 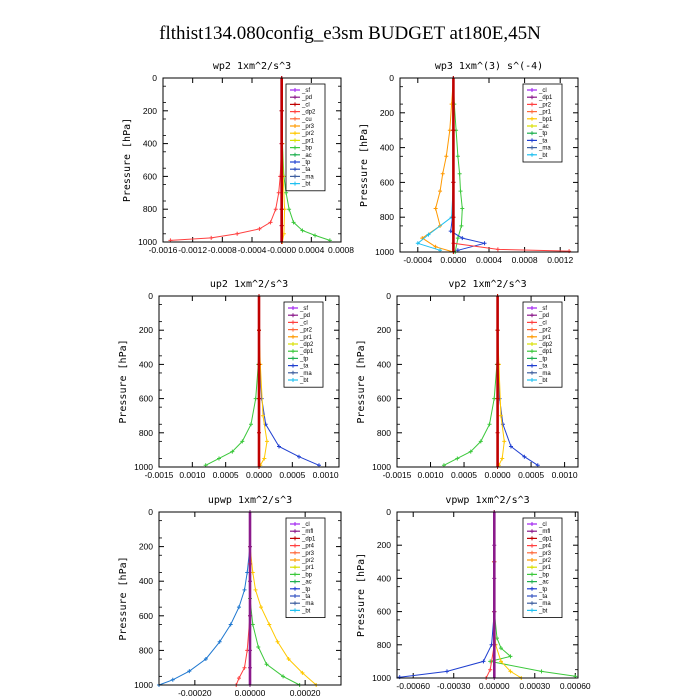 I want to click on legend-label: _tp, so click(x=543, y=590).